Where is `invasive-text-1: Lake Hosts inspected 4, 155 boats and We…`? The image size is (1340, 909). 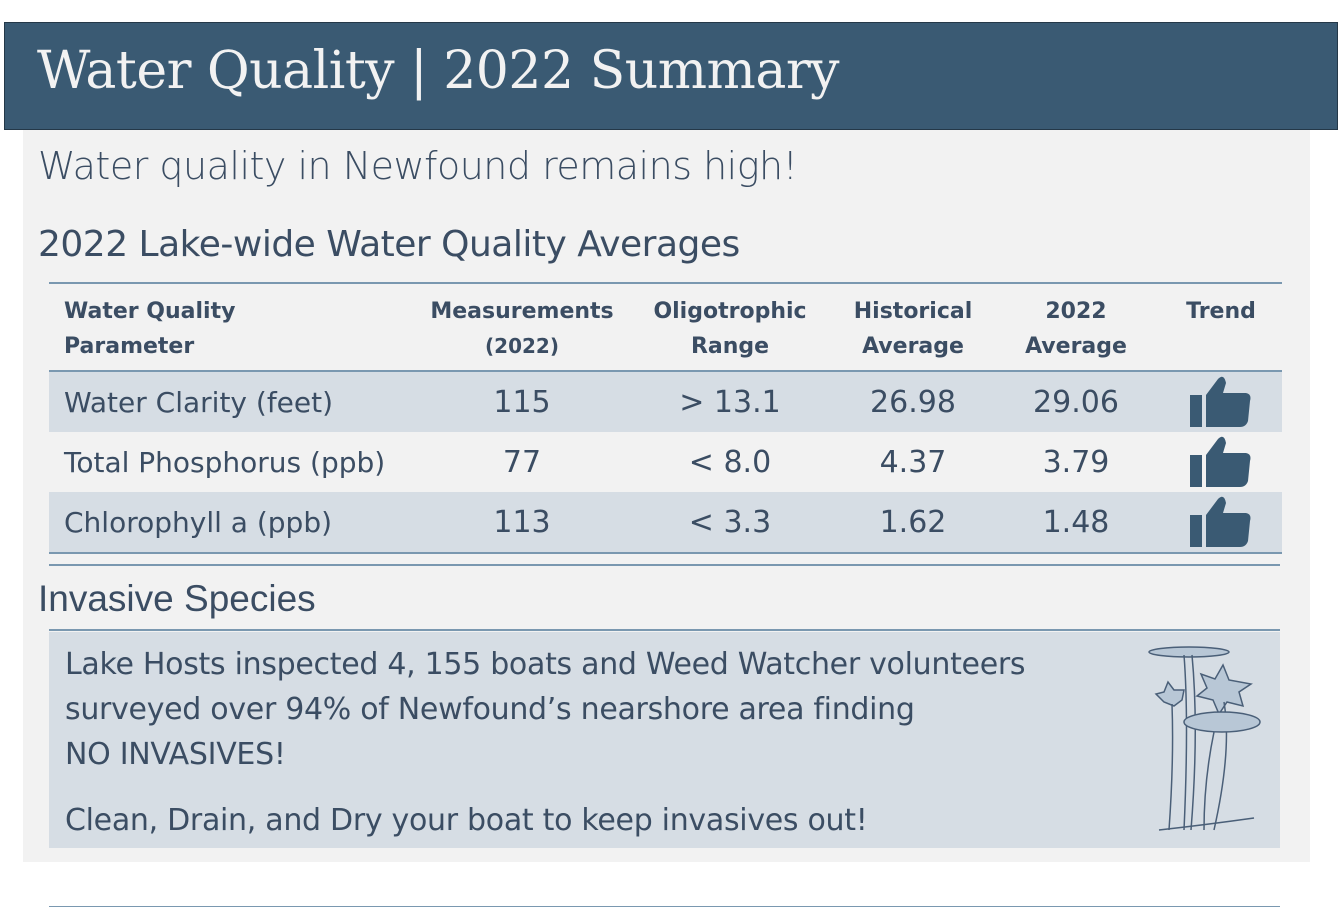
invasive-text-1: Lake Hosts inspected 4, 155 boats and We… is located at coordinates (545, 664).